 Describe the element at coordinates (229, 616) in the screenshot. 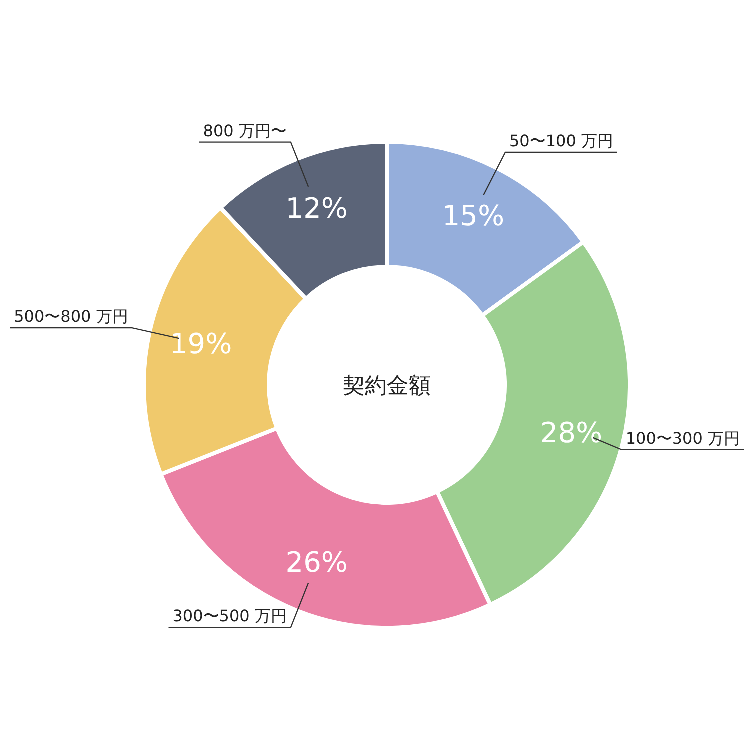

I see `slice-label: 300〜500 万円` at that location.